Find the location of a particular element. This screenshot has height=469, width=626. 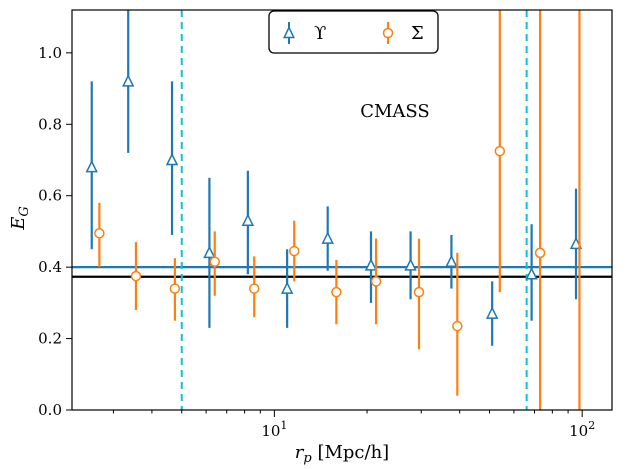

x-axis-label: rp [Mpc/h] is located at coordinates (342, 454).